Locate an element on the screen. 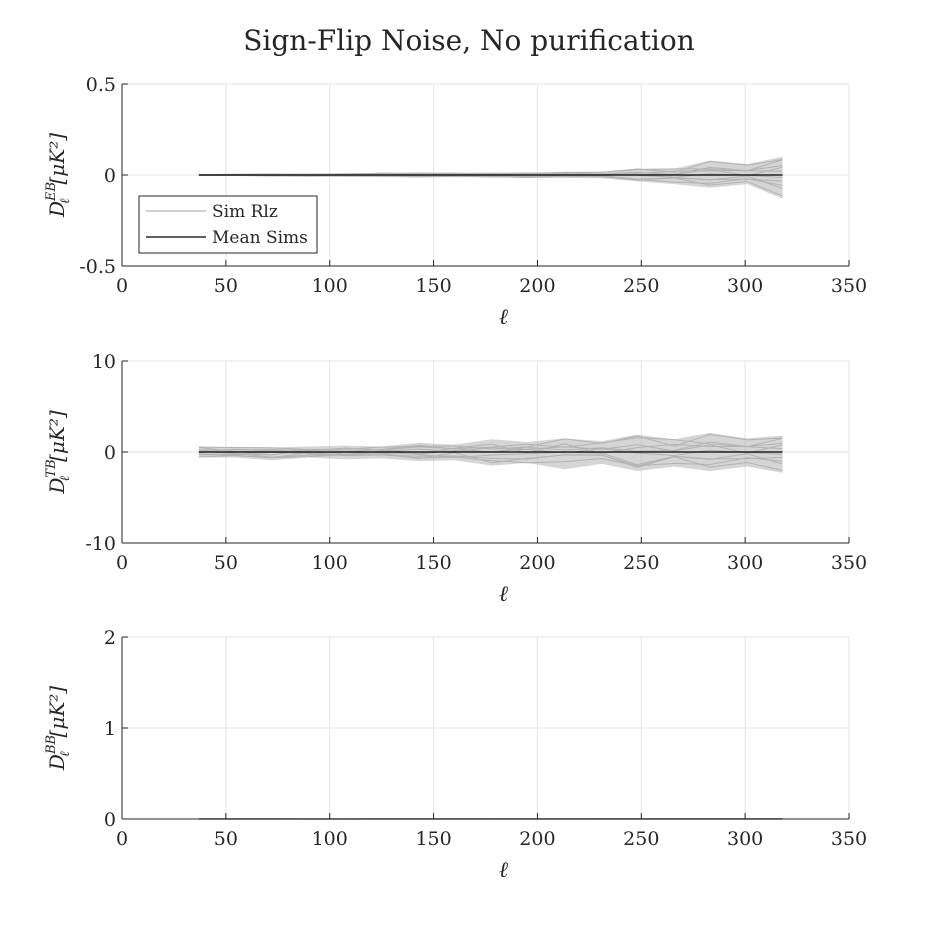 The height and width of the screenshot is (938, 938). y-tick-label: -0.5 is located at coordinates (97, 267).